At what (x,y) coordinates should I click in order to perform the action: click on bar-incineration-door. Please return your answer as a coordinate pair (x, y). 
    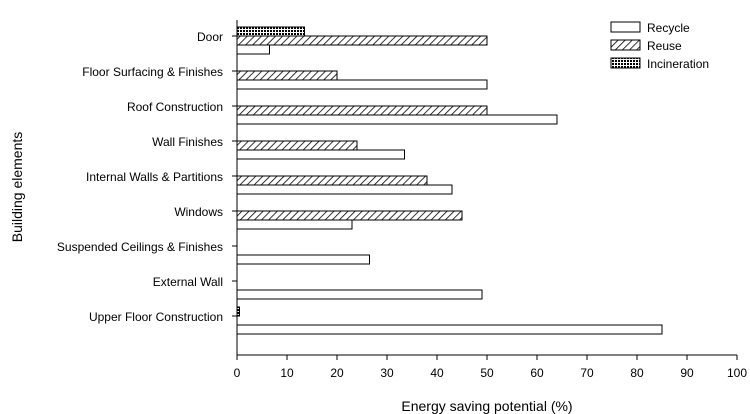
    Looking at the image, I should click on (270, 31).